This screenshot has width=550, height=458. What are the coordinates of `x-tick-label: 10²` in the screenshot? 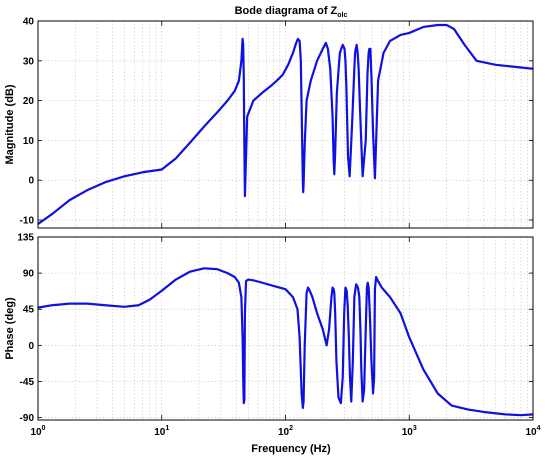 It's located at (285, 431).